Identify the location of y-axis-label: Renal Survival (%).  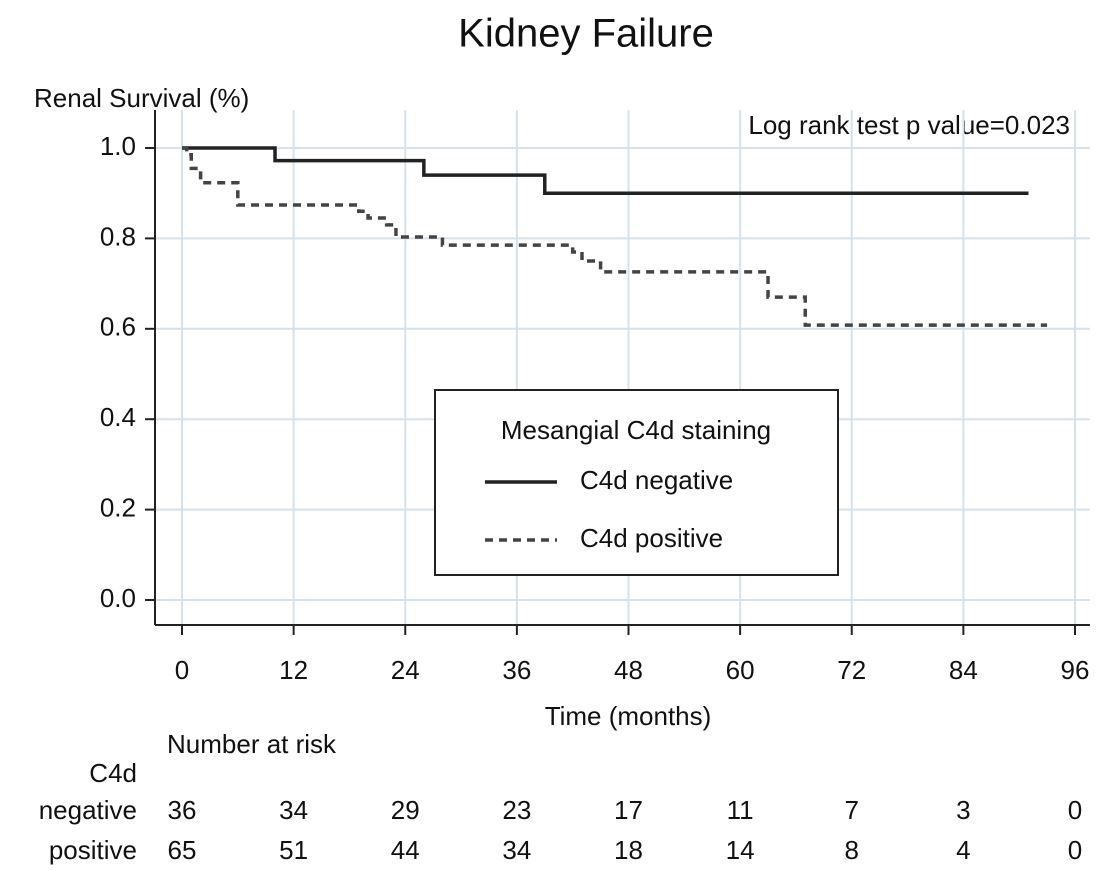
(141, 98).